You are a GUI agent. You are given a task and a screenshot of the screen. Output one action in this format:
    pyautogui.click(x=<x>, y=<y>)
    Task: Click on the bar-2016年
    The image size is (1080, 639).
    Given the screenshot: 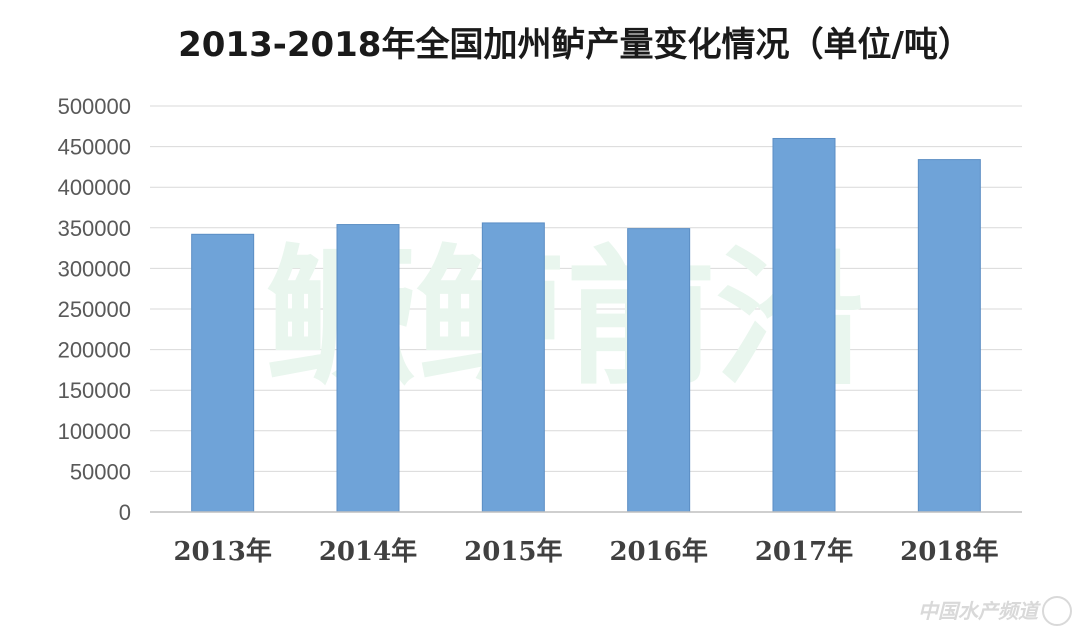 What is the action you would take?
    pyautogui.click(x=659, y=370)
    